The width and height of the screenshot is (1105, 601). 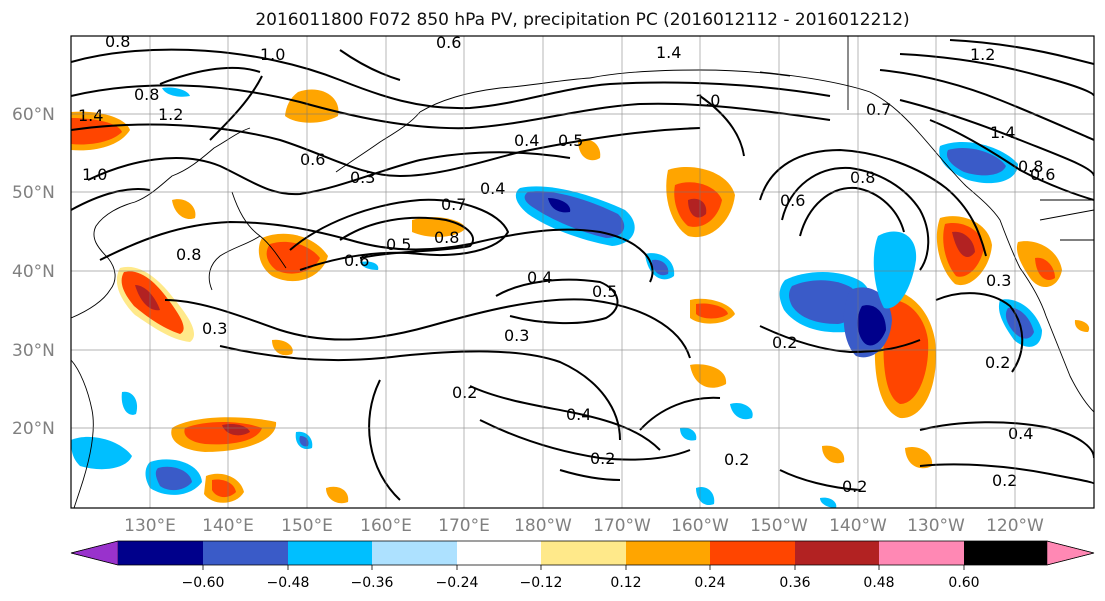 I want to click on colorbar-tick-label: −0.48, so click(x=288, y=583).